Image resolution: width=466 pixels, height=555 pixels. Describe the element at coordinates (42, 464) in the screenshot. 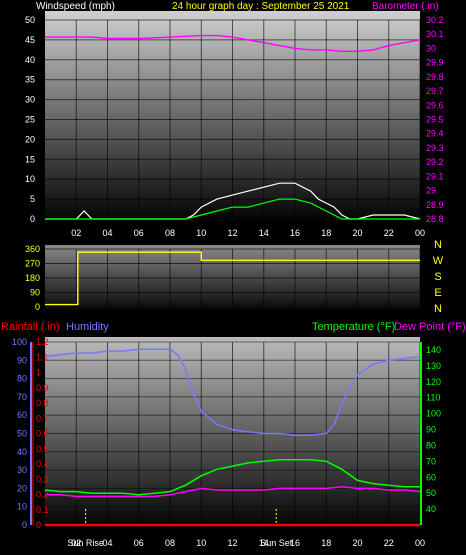

I see `rain-tick-label: 0.4` at that location.